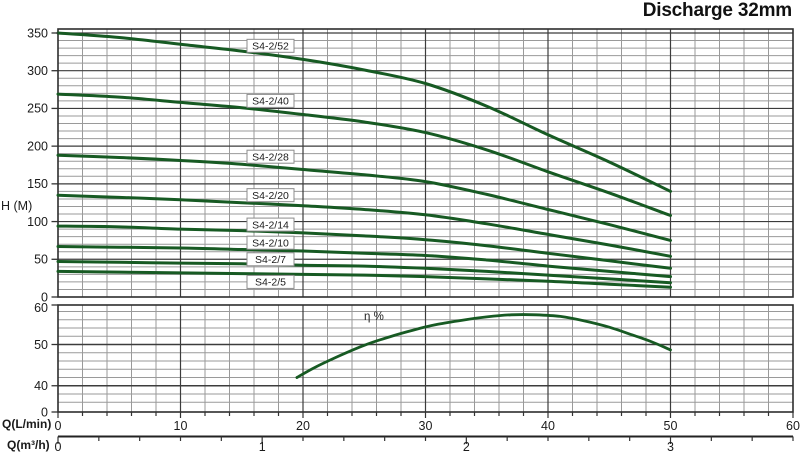  What do you see at coordinates (17, 206) in the screenshot?
I see `head-axis-label: H (M)` at bounding box center [17, 206].